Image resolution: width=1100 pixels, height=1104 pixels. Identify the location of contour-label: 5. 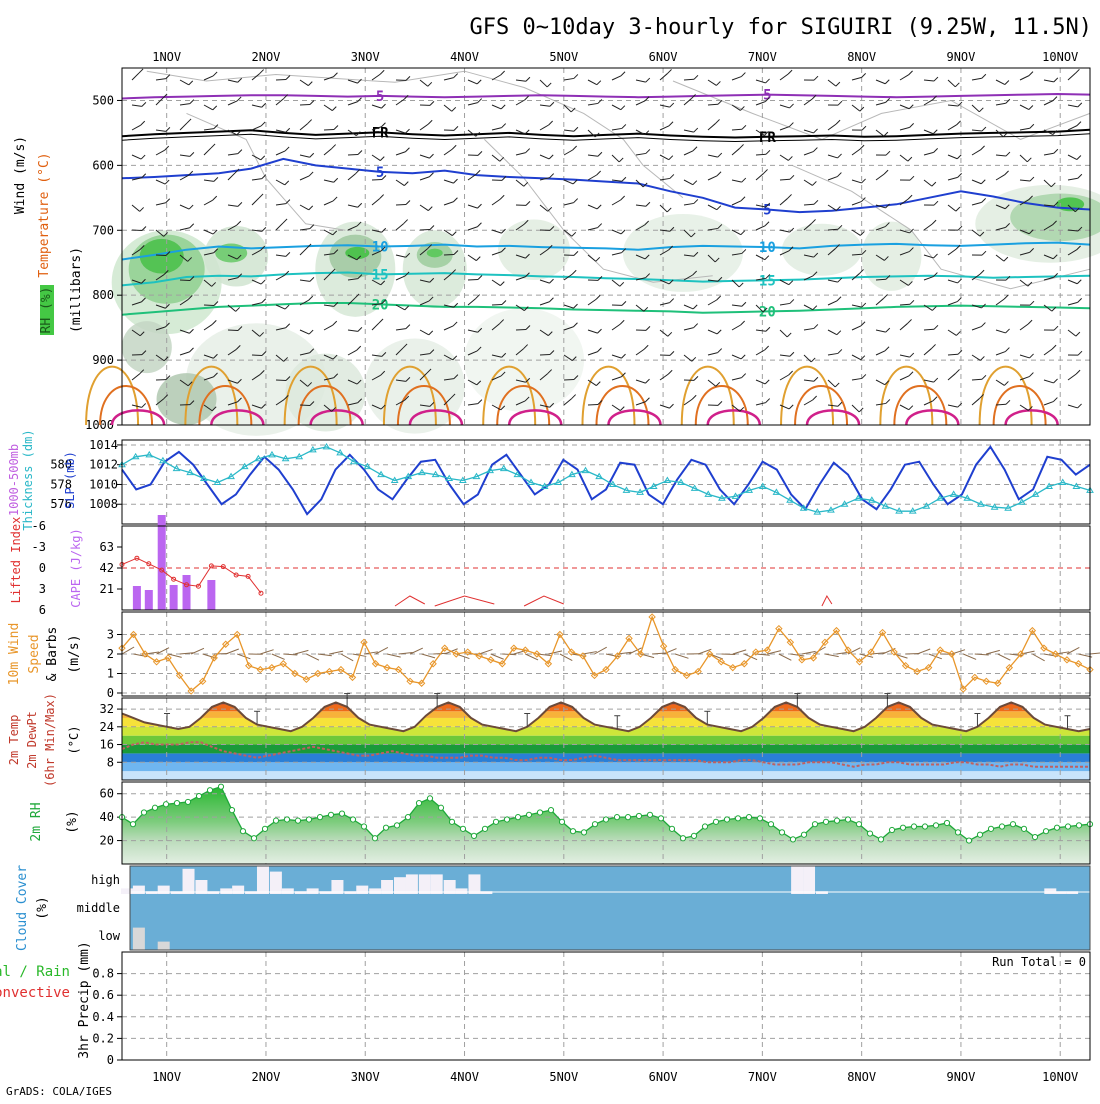
(767, 96).